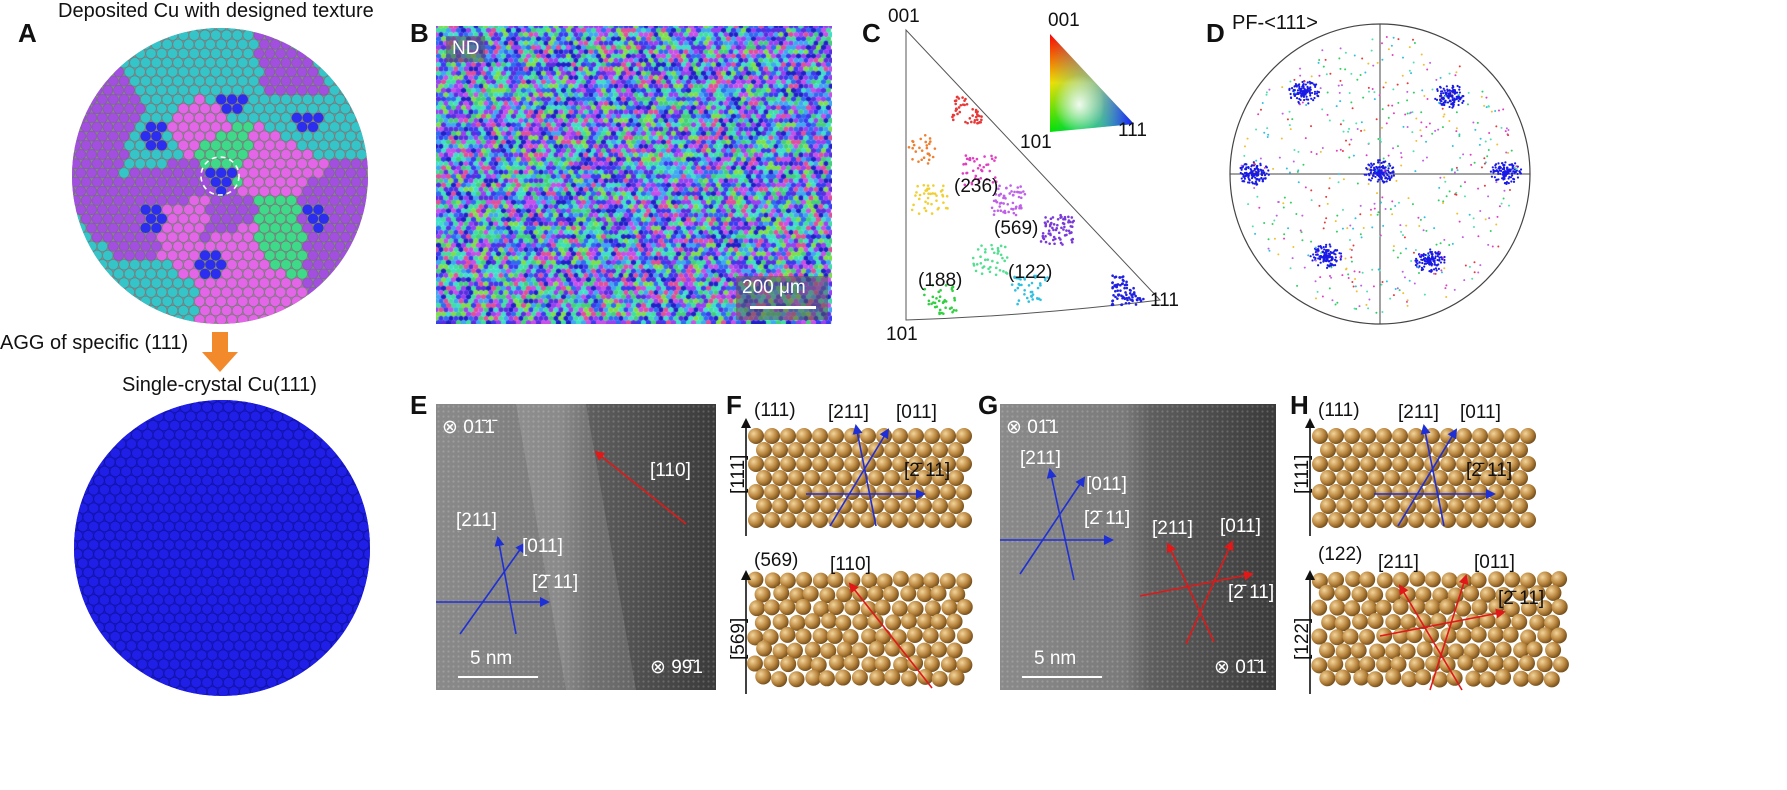 This screenshot has width=1787, height=790. Describe the element at coordinates (219, 385) in the screenshot. I see `panel-a-bottom-title: Single-crystal Cu(111)` at that location.